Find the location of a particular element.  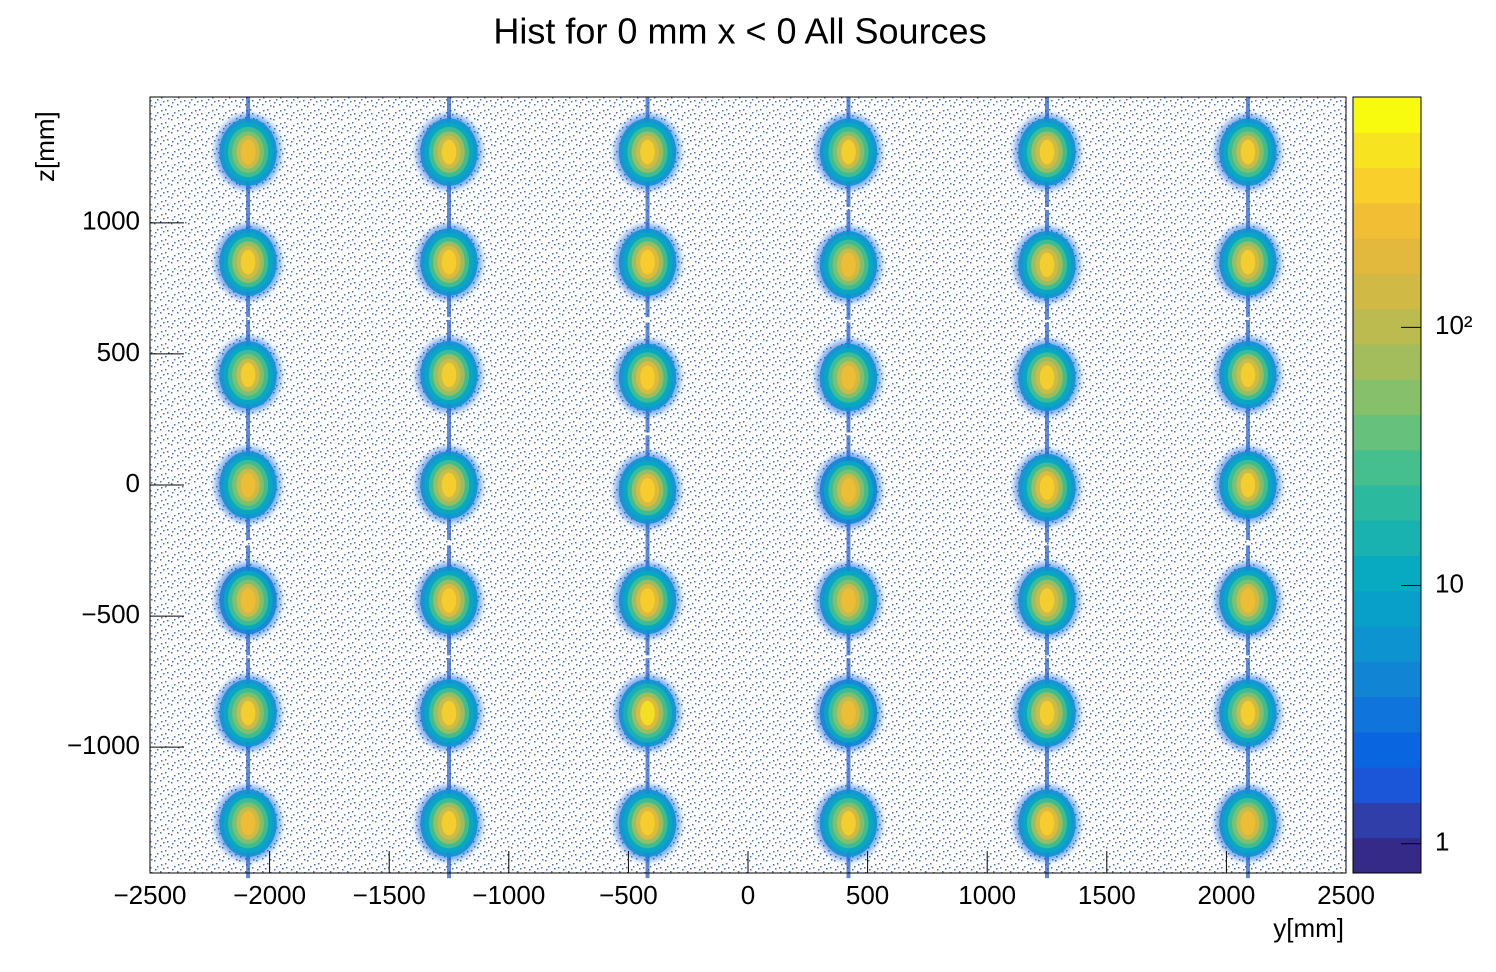

y-tick-label: −500 is located at coordinates (110, 614).